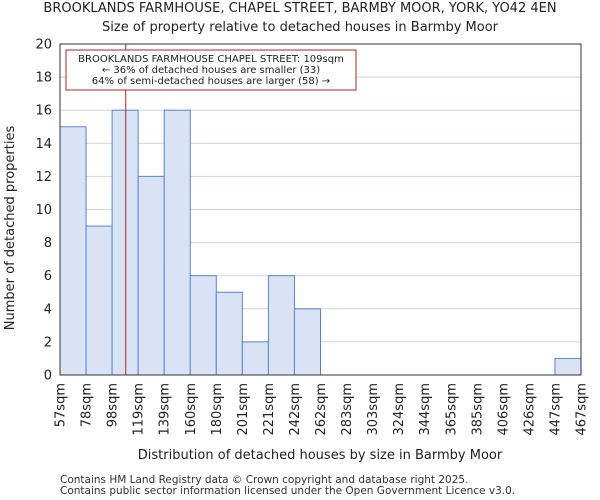 Image resolution: width=600 pixels, height=500 pixels. Describe the element at coordinates (229, 333) in the screenshot. I see `bar-180sqm` at that location.